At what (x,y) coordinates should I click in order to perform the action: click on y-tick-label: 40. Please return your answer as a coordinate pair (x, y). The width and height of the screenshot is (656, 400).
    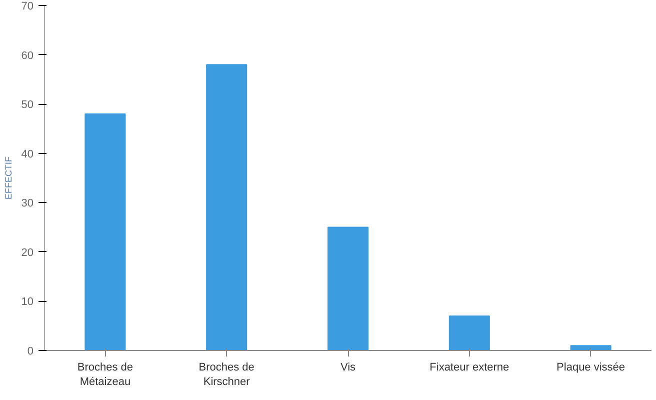
    Looking at the image, I should click on (27, 154).